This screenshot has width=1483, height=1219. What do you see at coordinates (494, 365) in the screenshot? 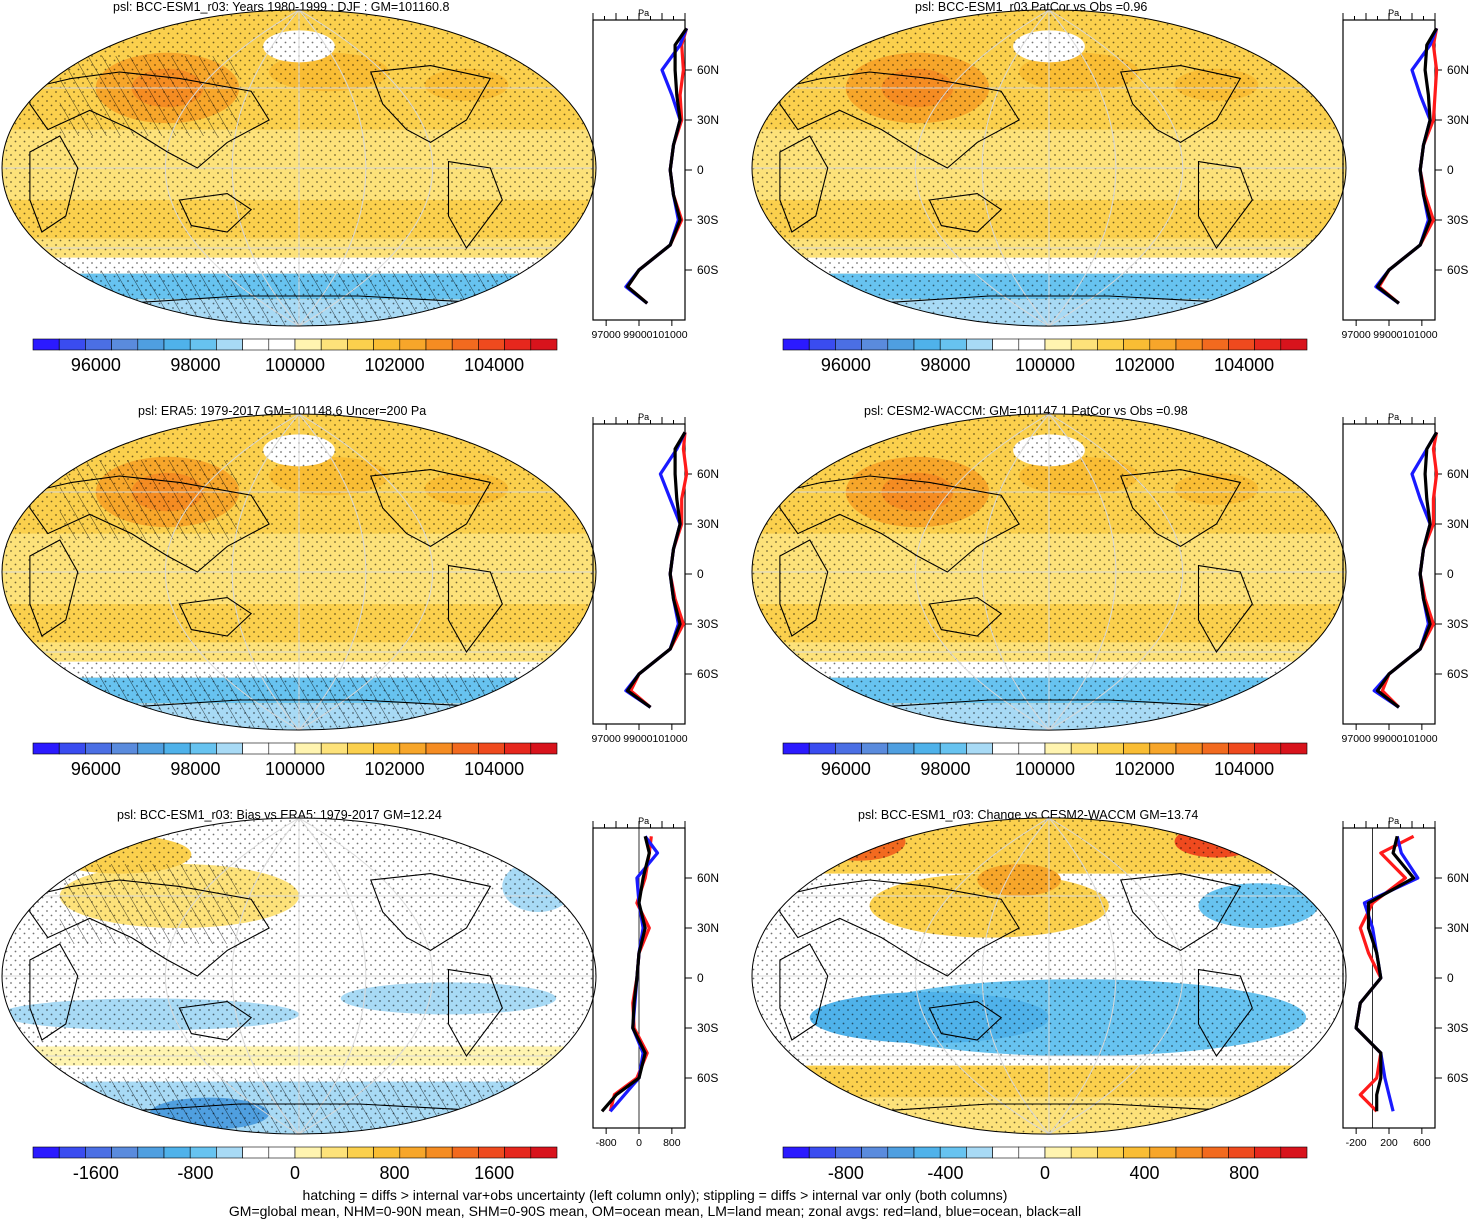
I see `colorbar-tick-label: 104000` at bounding box center [494, 365].